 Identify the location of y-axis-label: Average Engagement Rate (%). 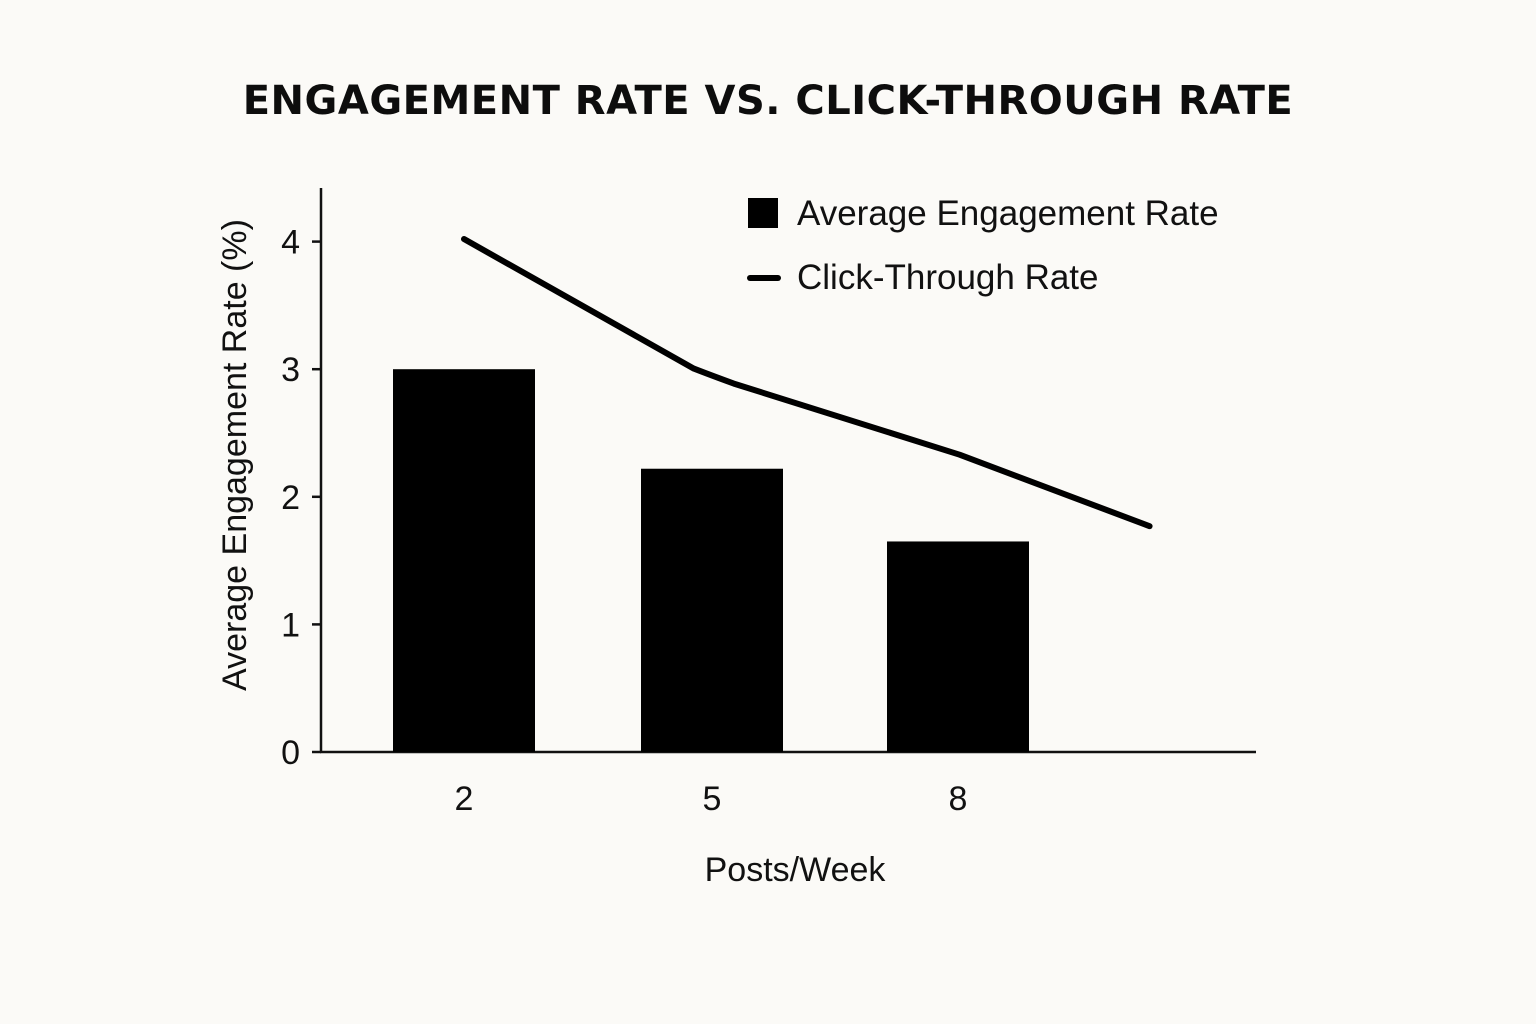
(235, 455).